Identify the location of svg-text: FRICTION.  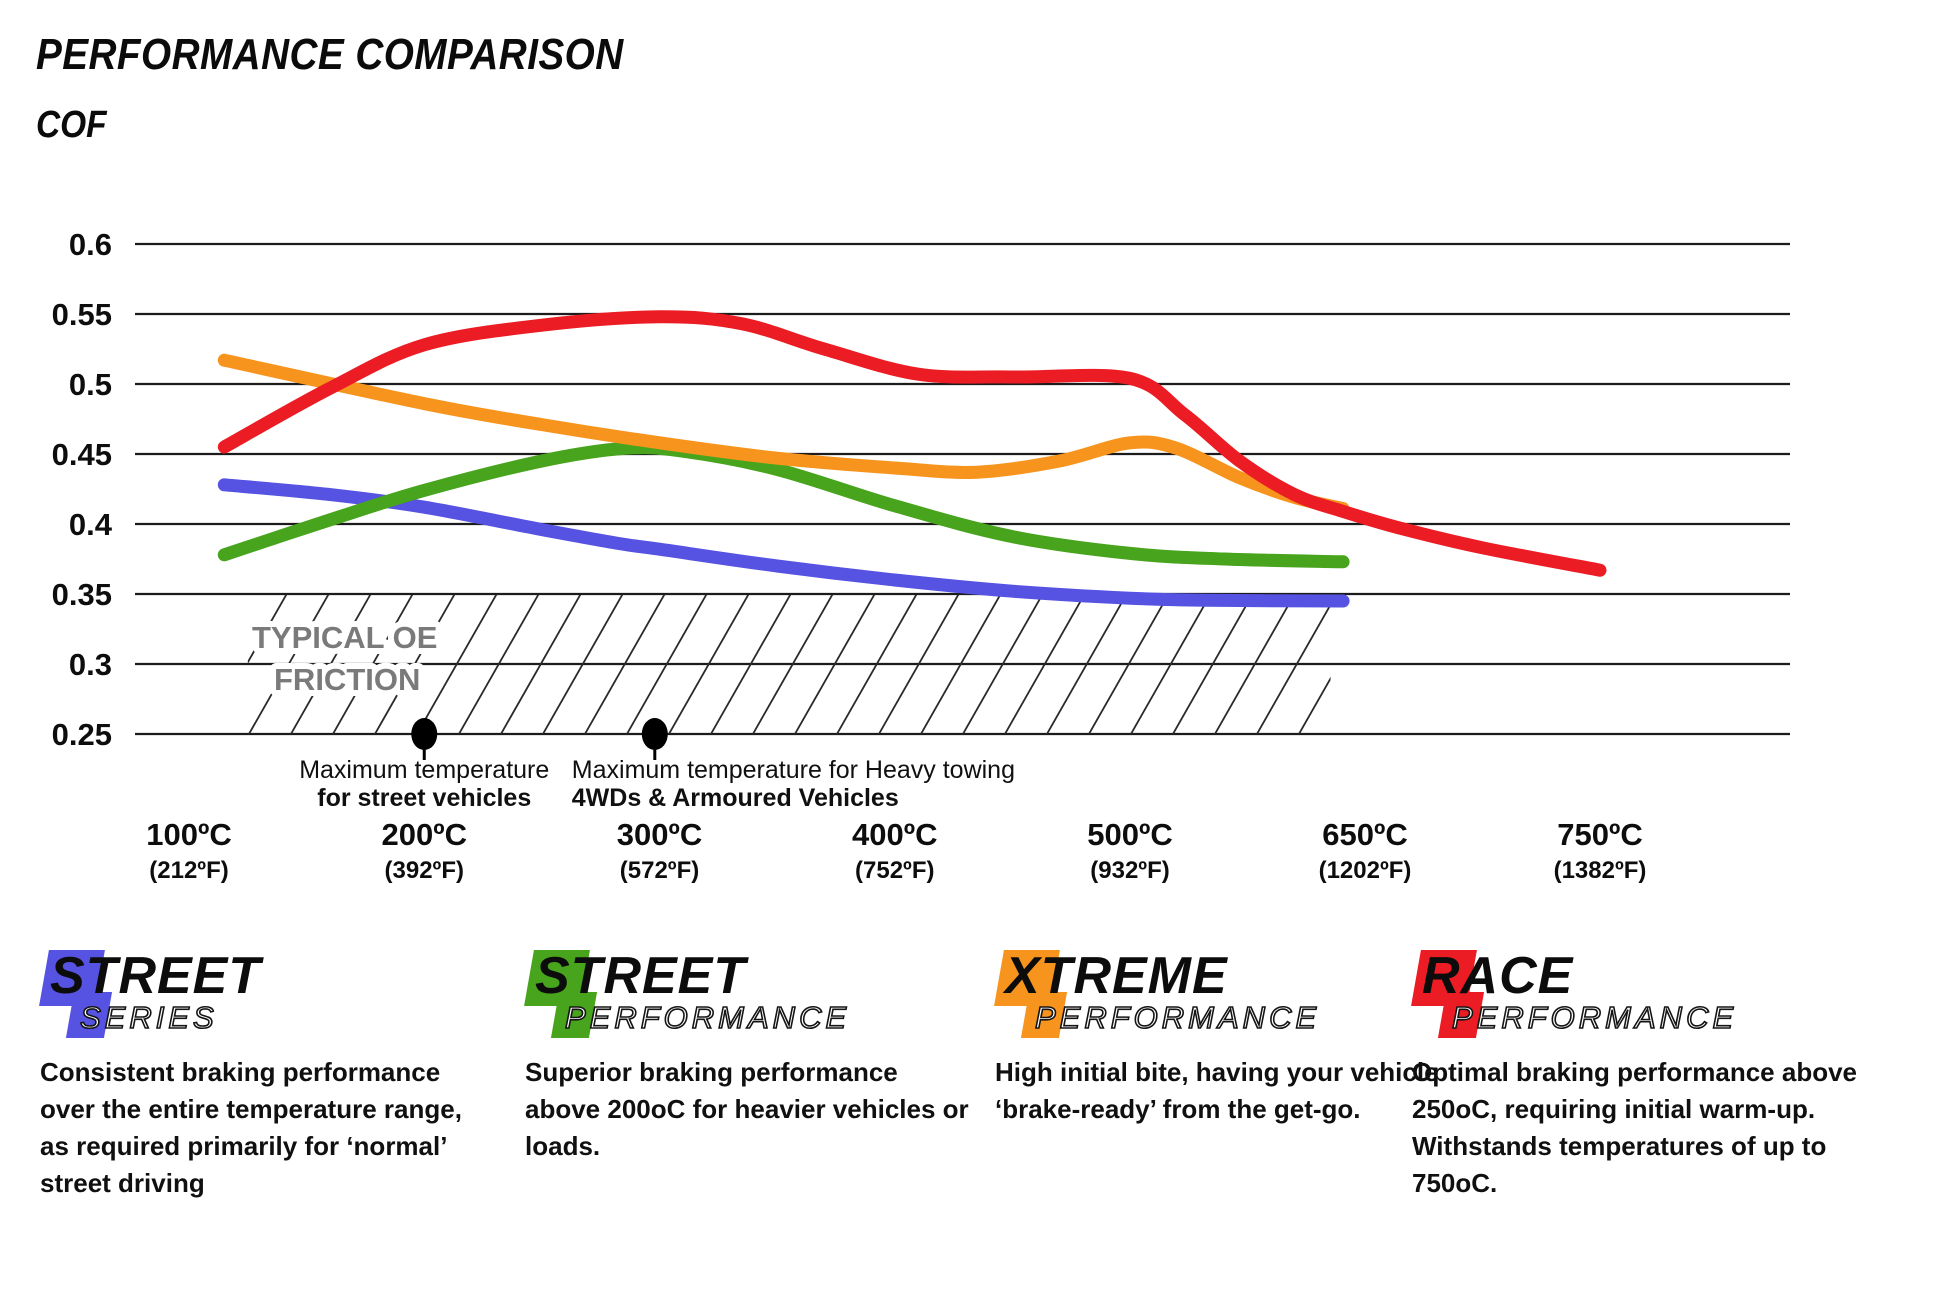
(347, 679).